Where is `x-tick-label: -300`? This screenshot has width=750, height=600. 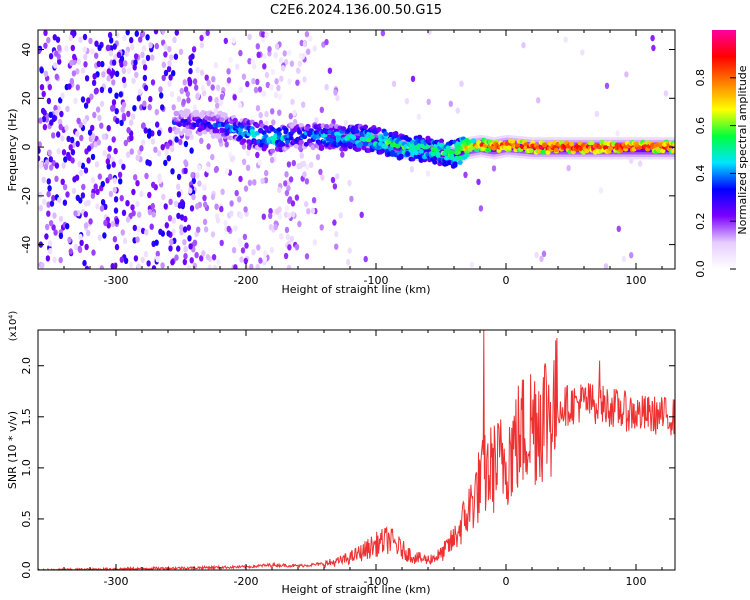
x-tick-label: -300 is located at coordinates (116, 581).